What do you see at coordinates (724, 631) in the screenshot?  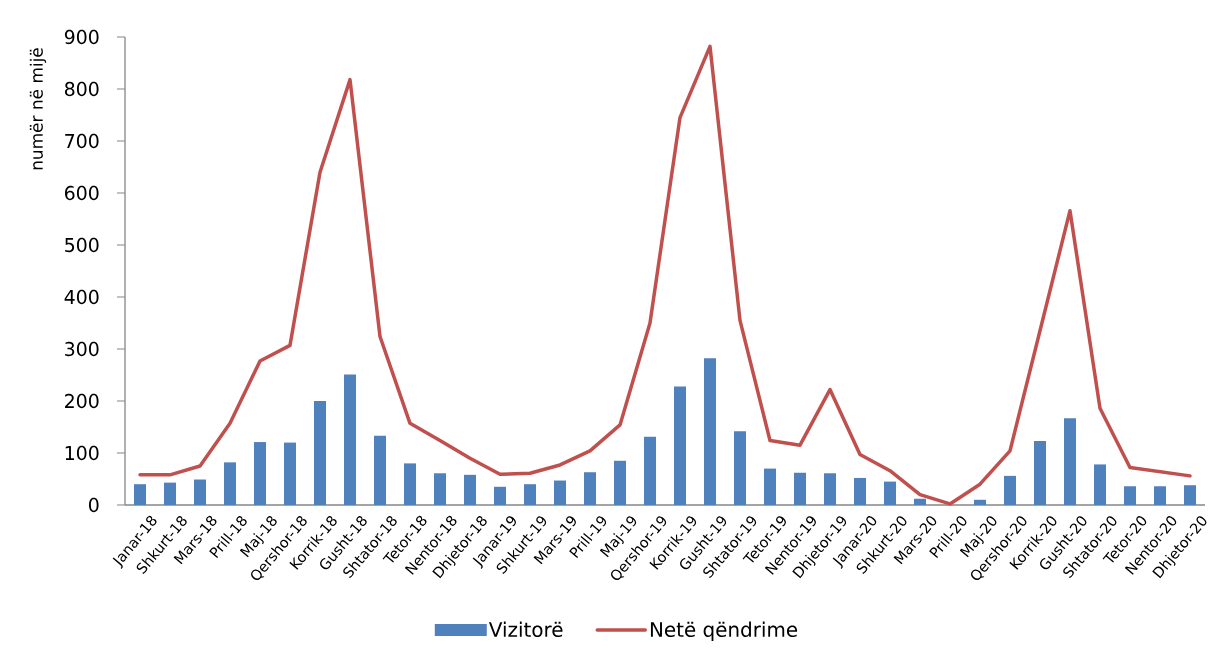 I see `legend-label: Netë qëndrime` at bounding box center [724, 631].